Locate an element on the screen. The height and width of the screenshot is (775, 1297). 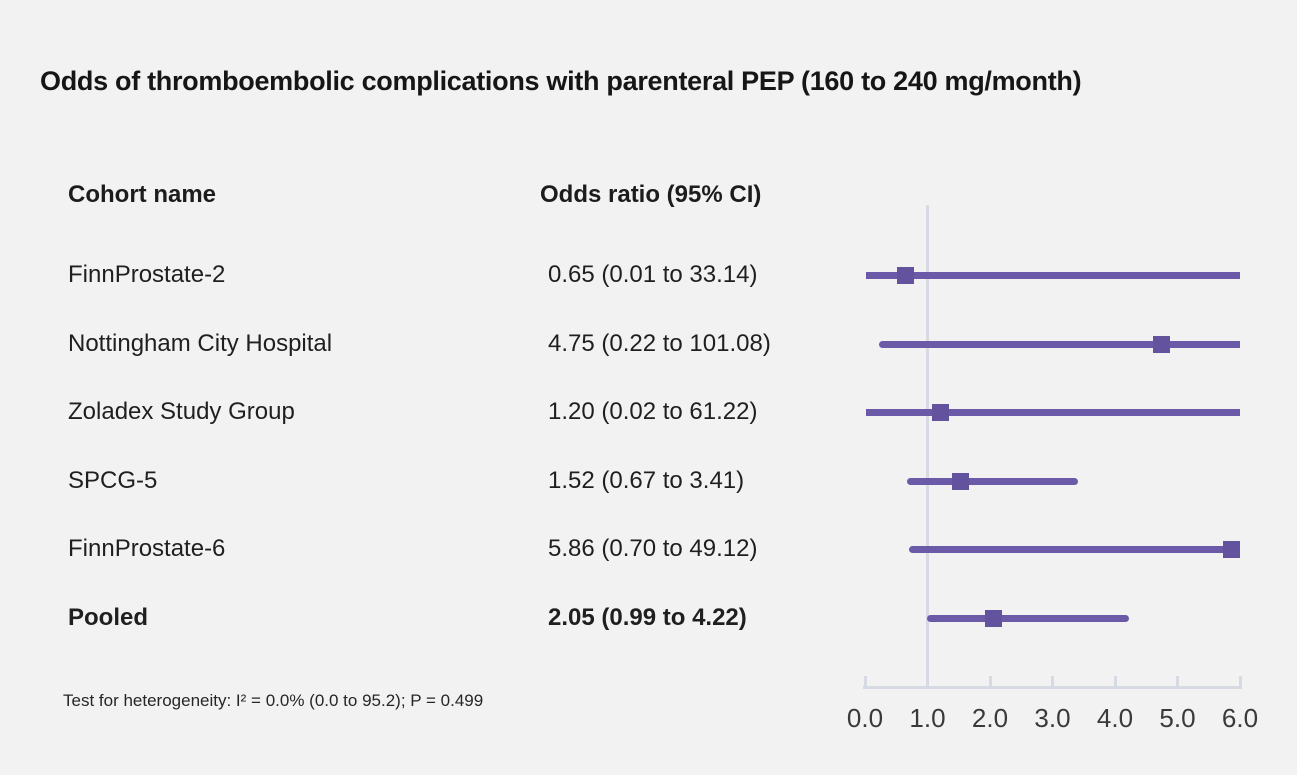
x-axis-tick-label: 1.0 is located at coordinates (927, 718).